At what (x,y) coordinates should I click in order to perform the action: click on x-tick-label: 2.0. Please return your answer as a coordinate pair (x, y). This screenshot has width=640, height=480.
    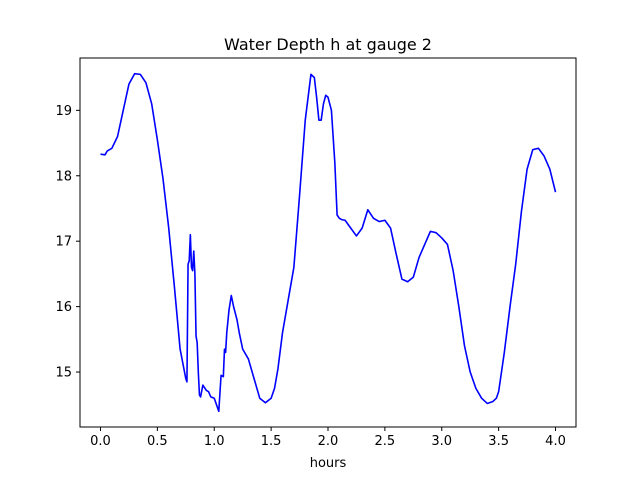
    Looking at the image, I should click on (328, 441).